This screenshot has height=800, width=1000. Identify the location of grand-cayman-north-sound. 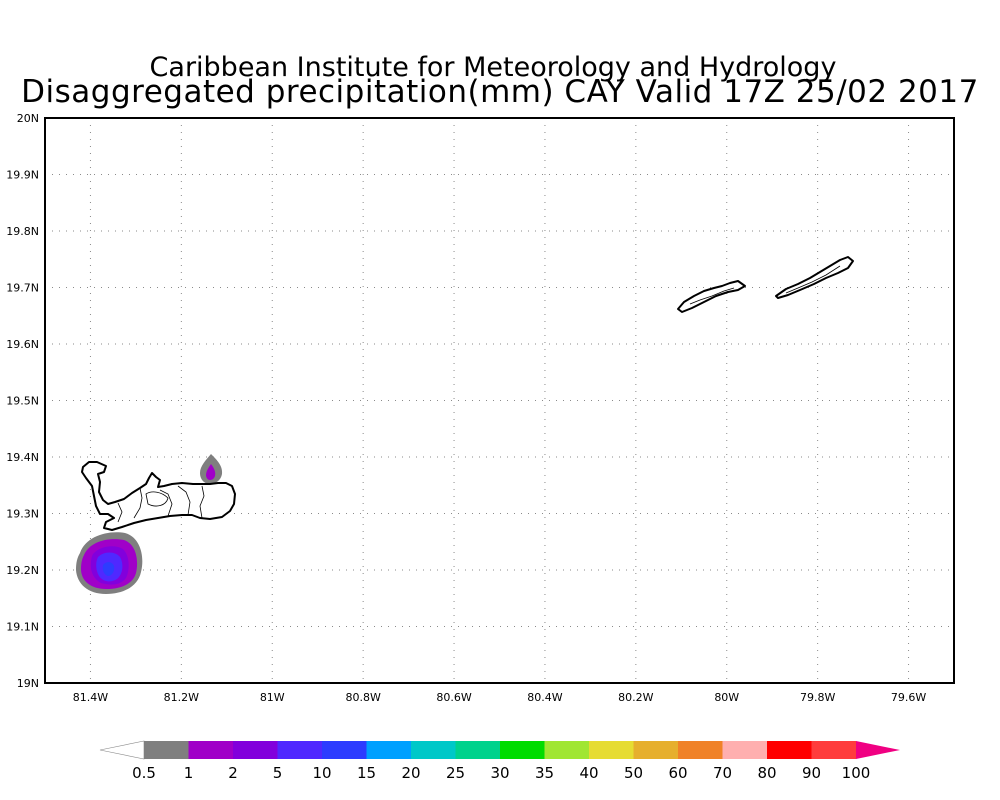
(157, 499).